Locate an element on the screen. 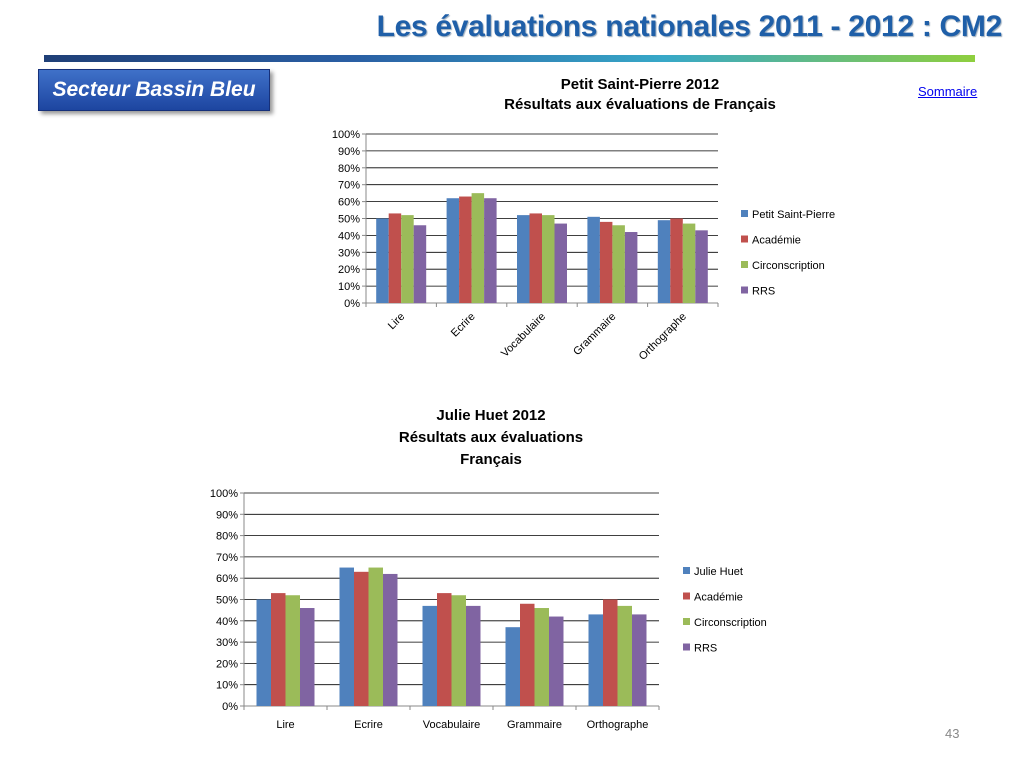 The width and height of the screenshot is (1024, 768). slide-number: 43 is located at coordinates (952, 733).